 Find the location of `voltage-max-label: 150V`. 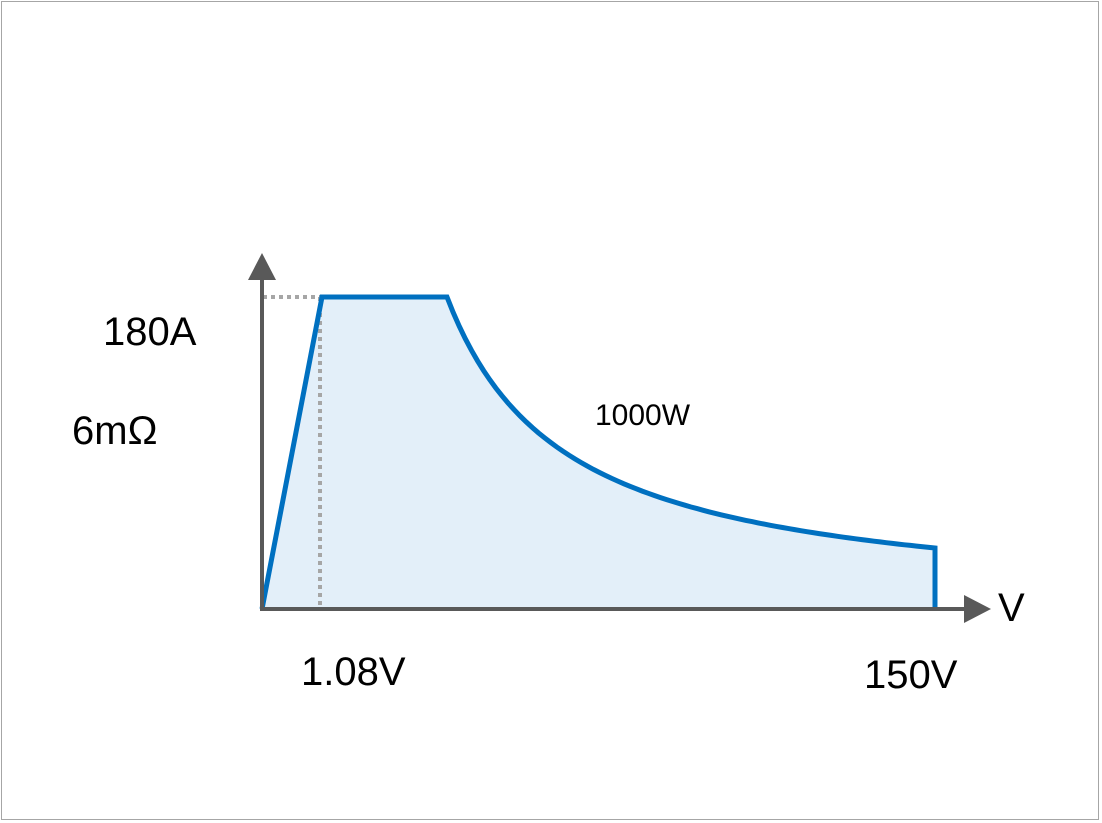

voltage-max-label: 150V is located at coordinates (911, 675).